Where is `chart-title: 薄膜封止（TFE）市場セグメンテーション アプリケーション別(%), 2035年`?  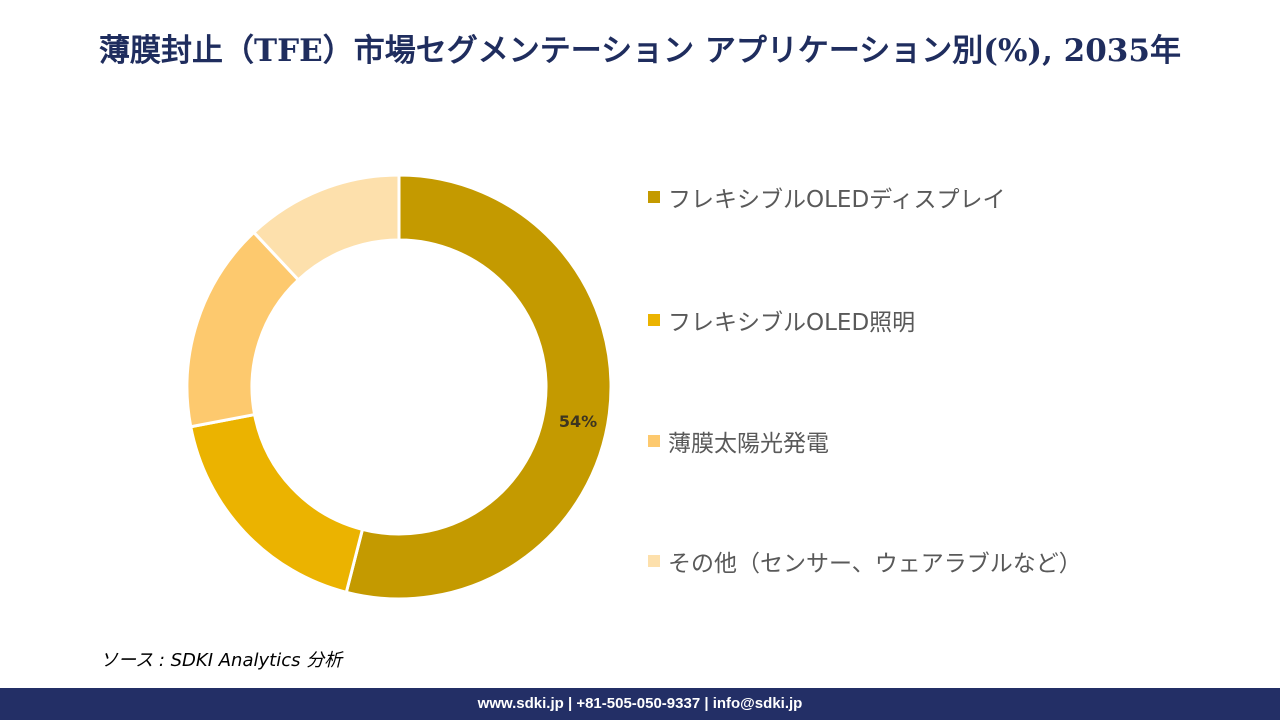
chart-title: 薄膜封止（TFE）市場セグメンテーション アプリケーション別(%), 2035年 is located at coordinates (640, 51).